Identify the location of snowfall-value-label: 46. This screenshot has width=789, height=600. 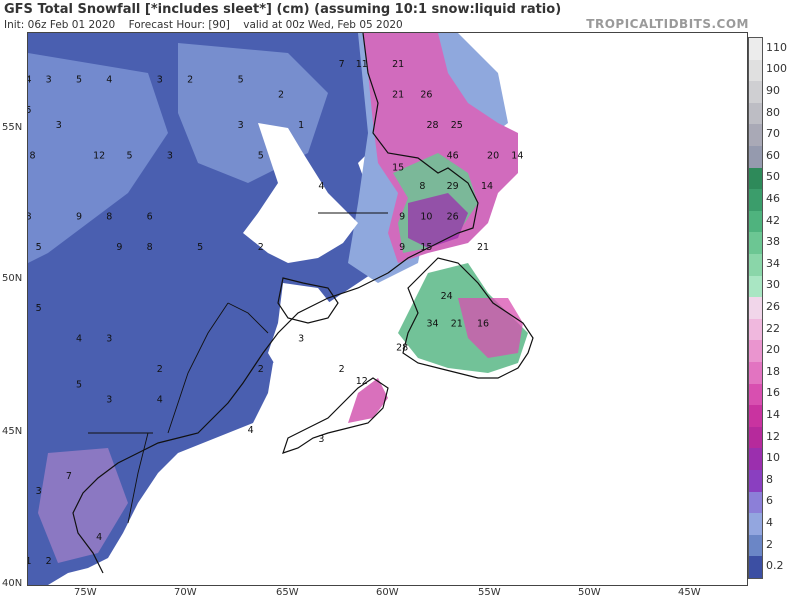
(453, 156).